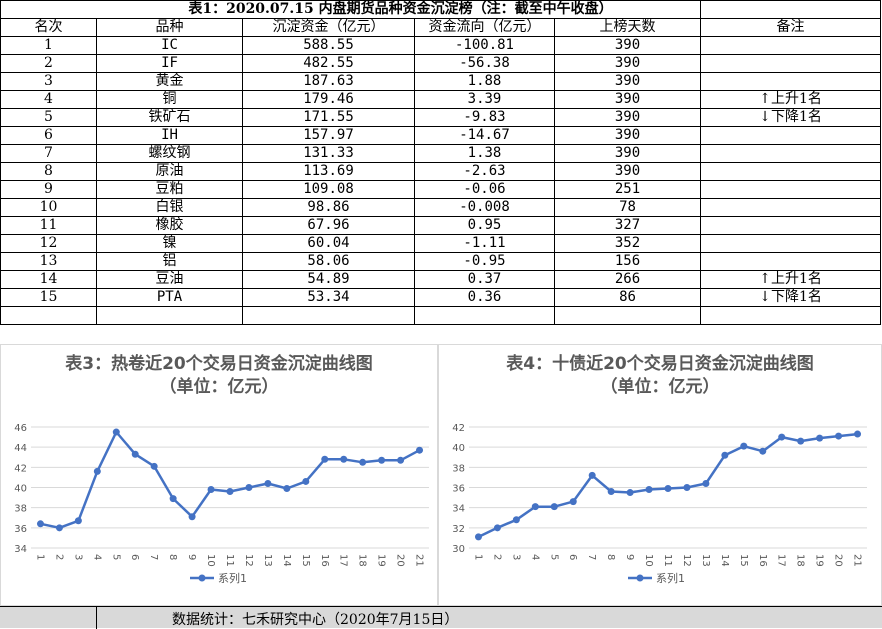 Image resolution: width=882 pixels, height=629 pixels. Describe the element at coordinates (20, 448) in the screenshot. I see `y-tick-label: 44` at that location.